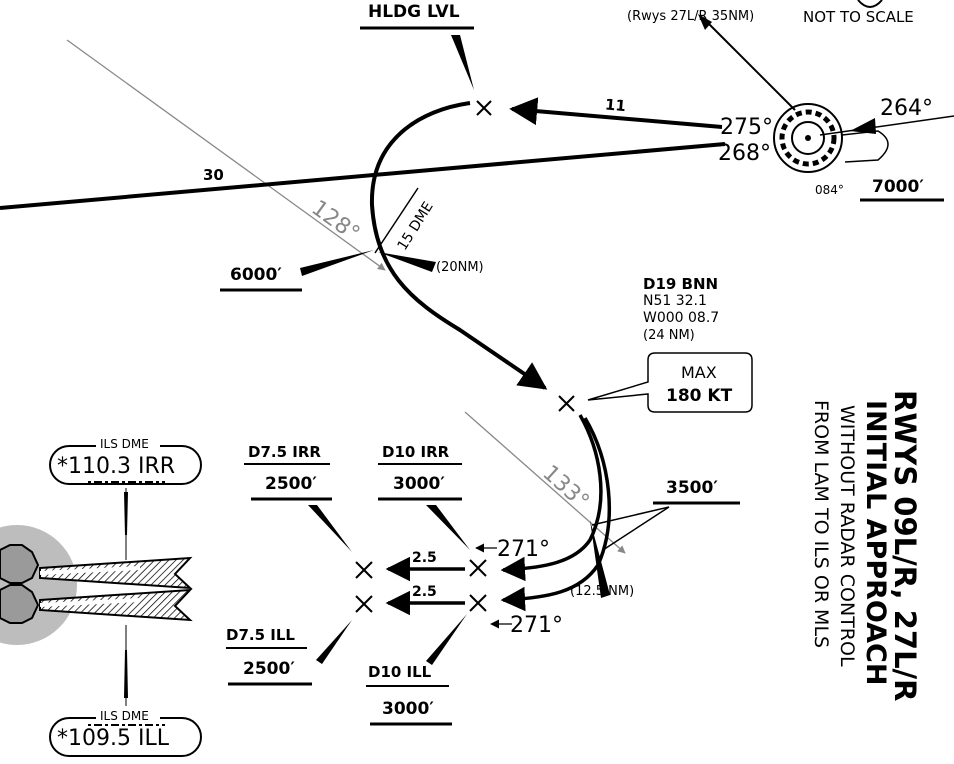 The image size is (954, 764). I want to click on hold-altitude-label: 7000′, so click(898, 187).